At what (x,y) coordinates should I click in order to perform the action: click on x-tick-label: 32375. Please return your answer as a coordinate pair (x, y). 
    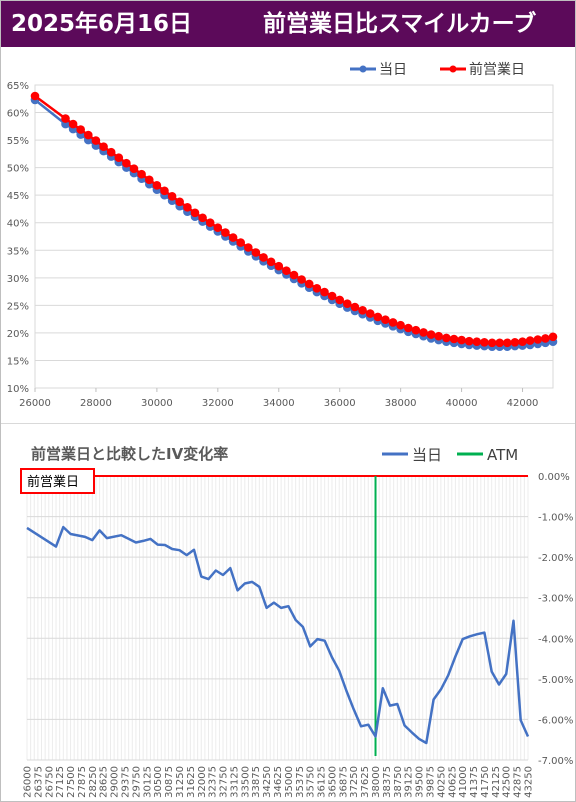
    Looking at the image, I should click on (213, 782).